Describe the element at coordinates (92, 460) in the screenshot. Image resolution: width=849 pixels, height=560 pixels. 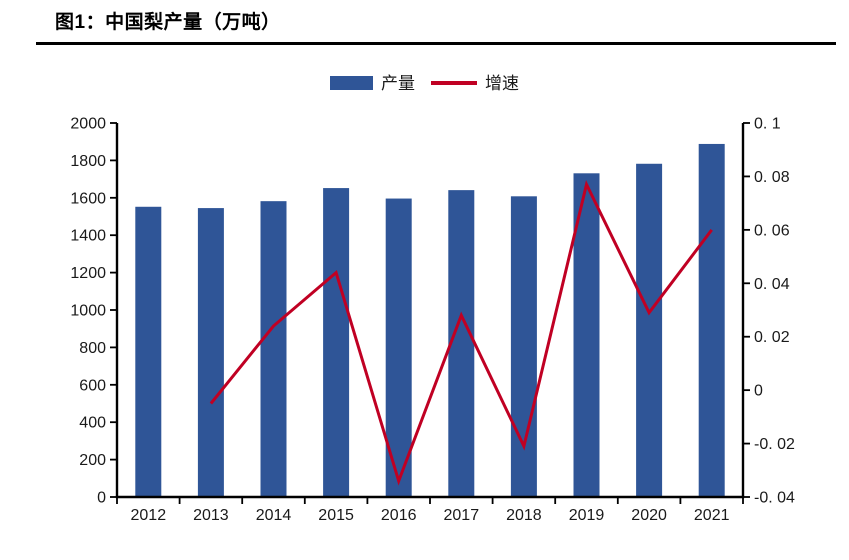
I see `left-axis-tick-label: 200` at that location.